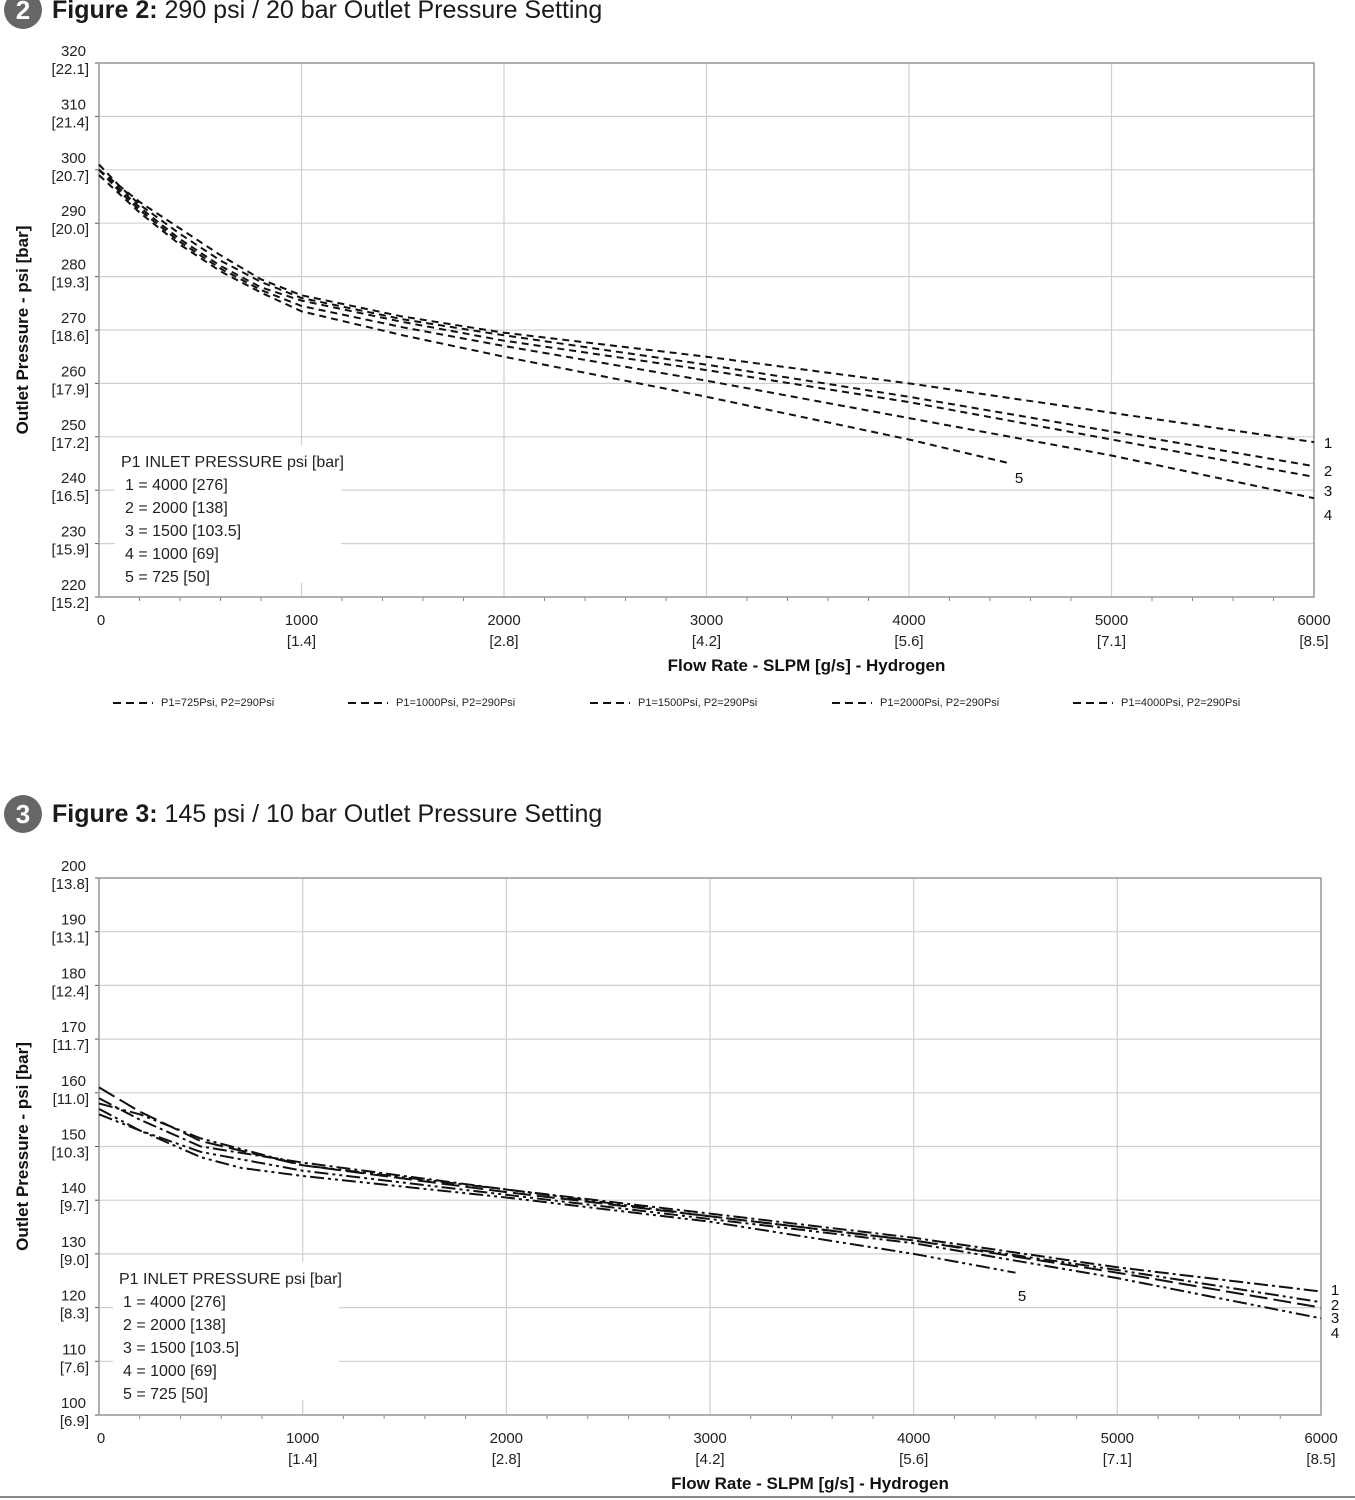 The height and width of the screenshot is (1500, 1355). Describe the element at coordinates (73, 1242) in the screenshot. I see `y-tick-label: 130` at that location.